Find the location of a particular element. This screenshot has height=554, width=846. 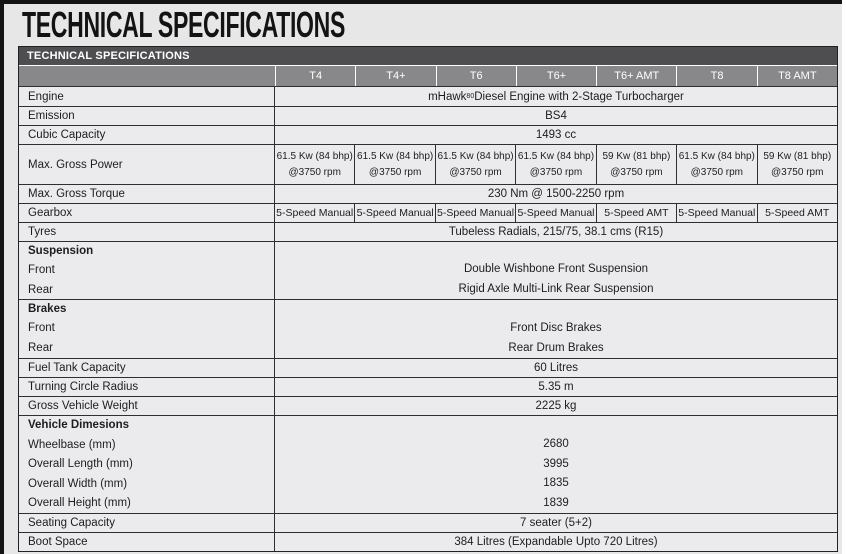

row-value: BS4 is located at coordinates (556, 116).